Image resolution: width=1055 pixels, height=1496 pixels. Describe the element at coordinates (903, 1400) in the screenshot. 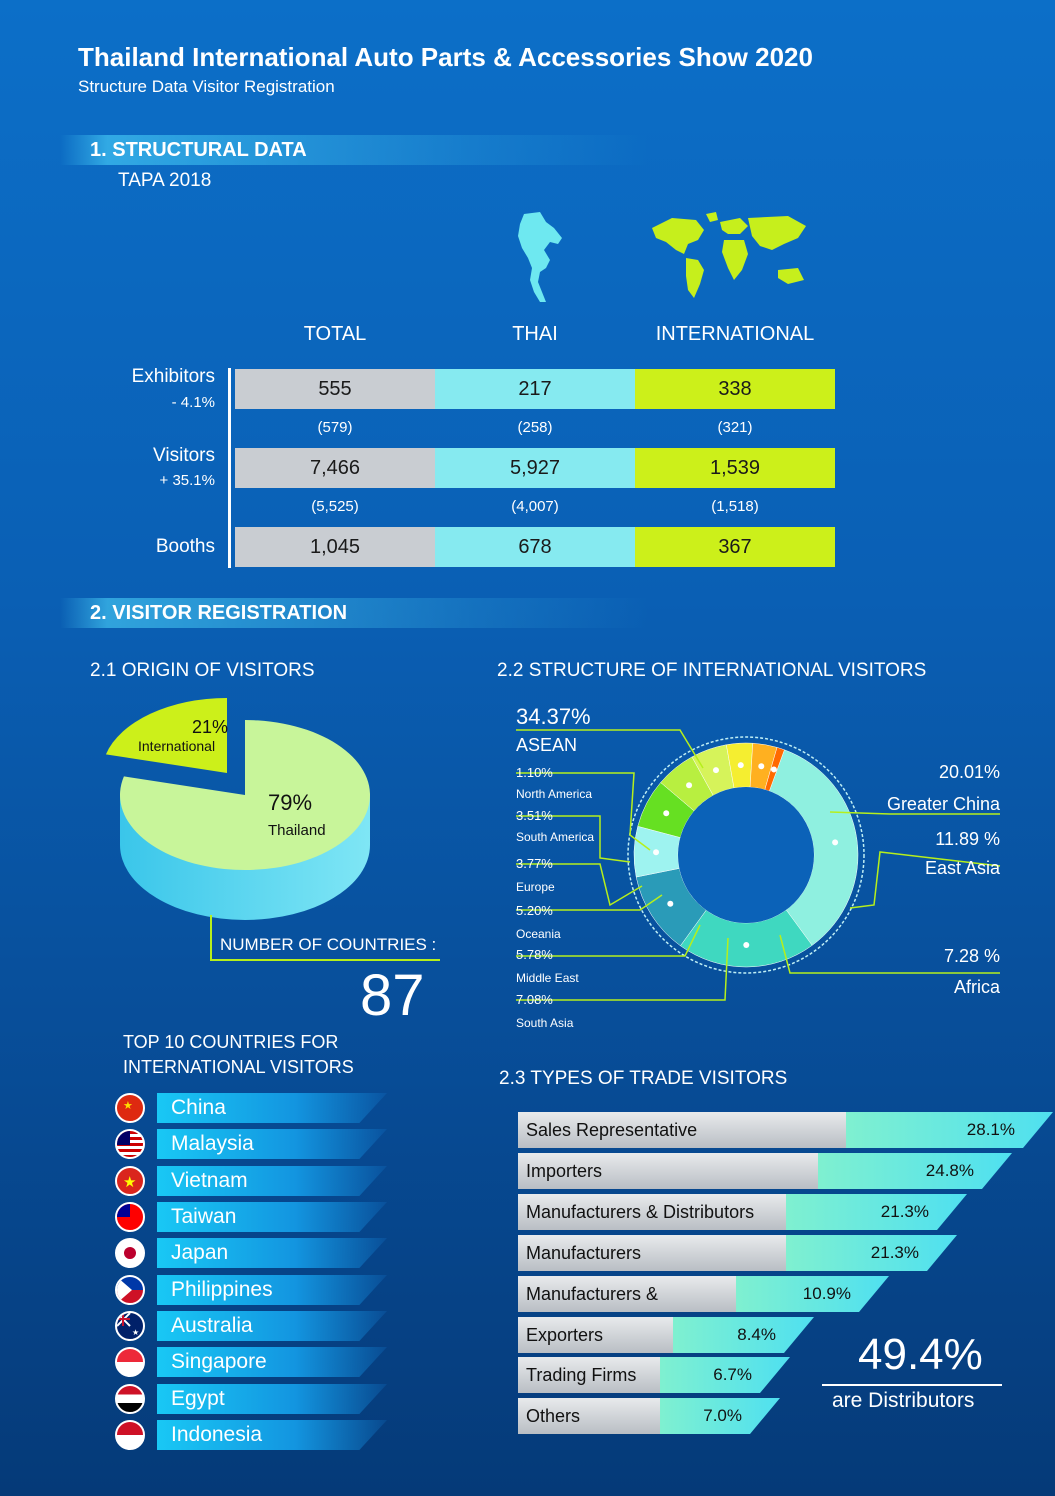

I see `distributors-label: are Distributors` at that location.